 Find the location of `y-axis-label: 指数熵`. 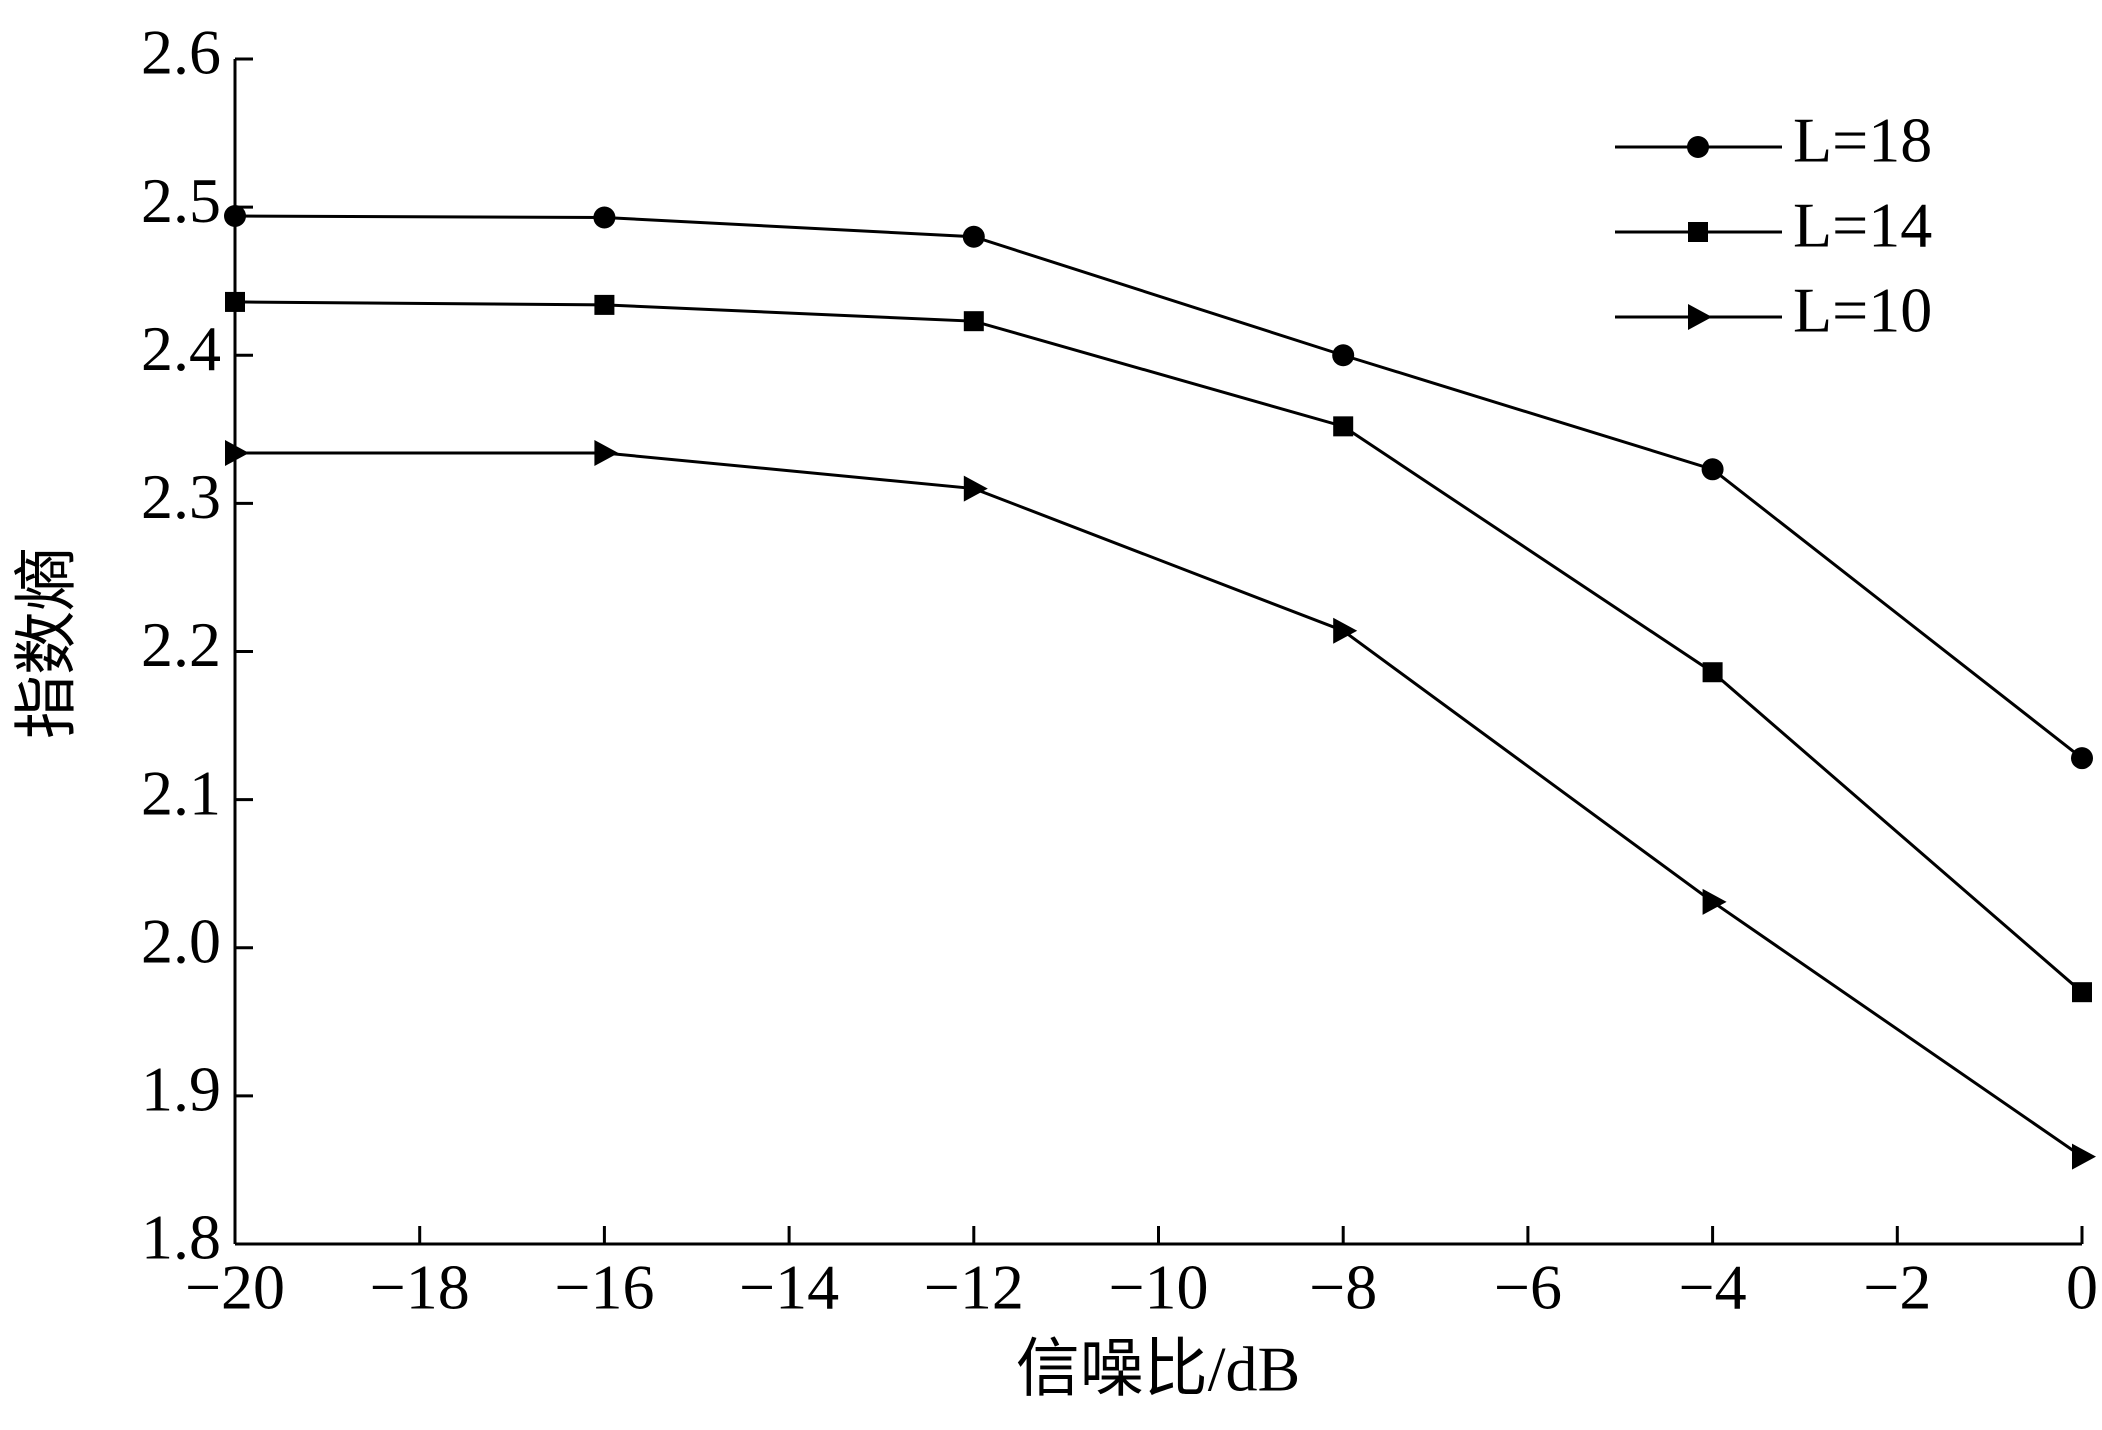

y-axis-label: 指数熵 is located at coordinates (47, 643).